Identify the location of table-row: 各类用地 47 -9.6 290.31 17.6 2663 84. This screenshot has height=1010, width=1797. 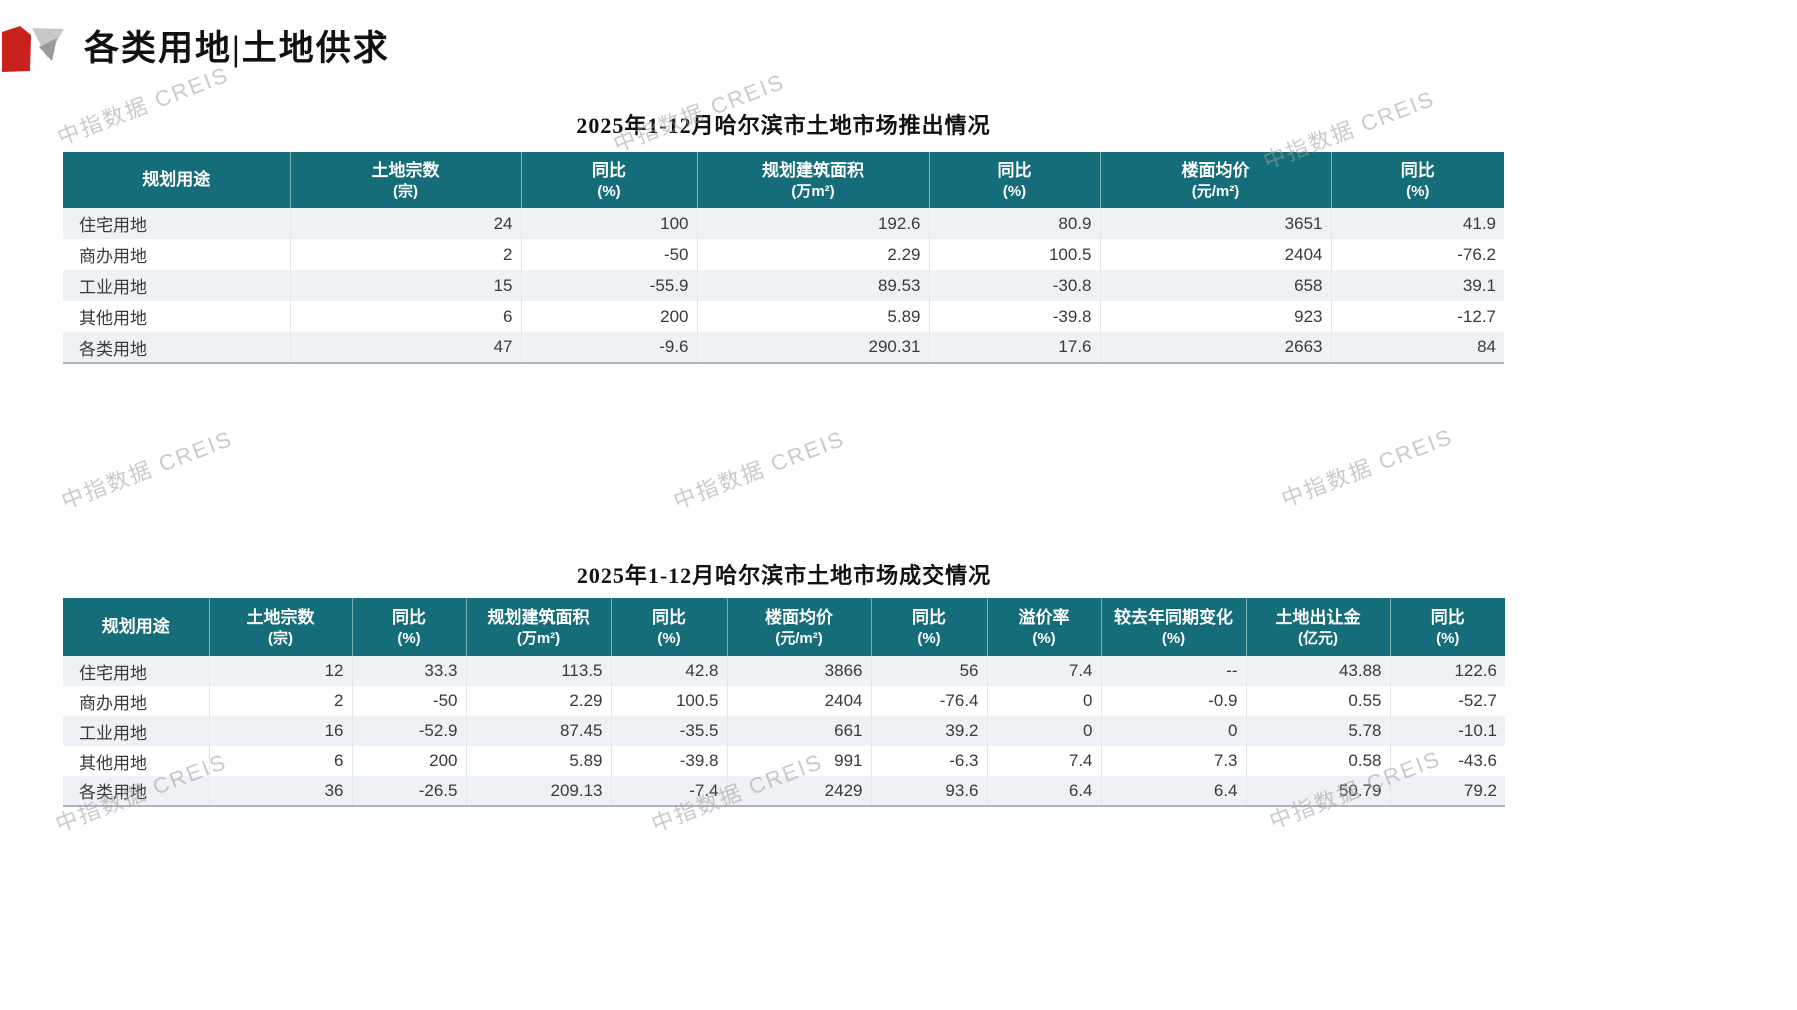
(783, 348).